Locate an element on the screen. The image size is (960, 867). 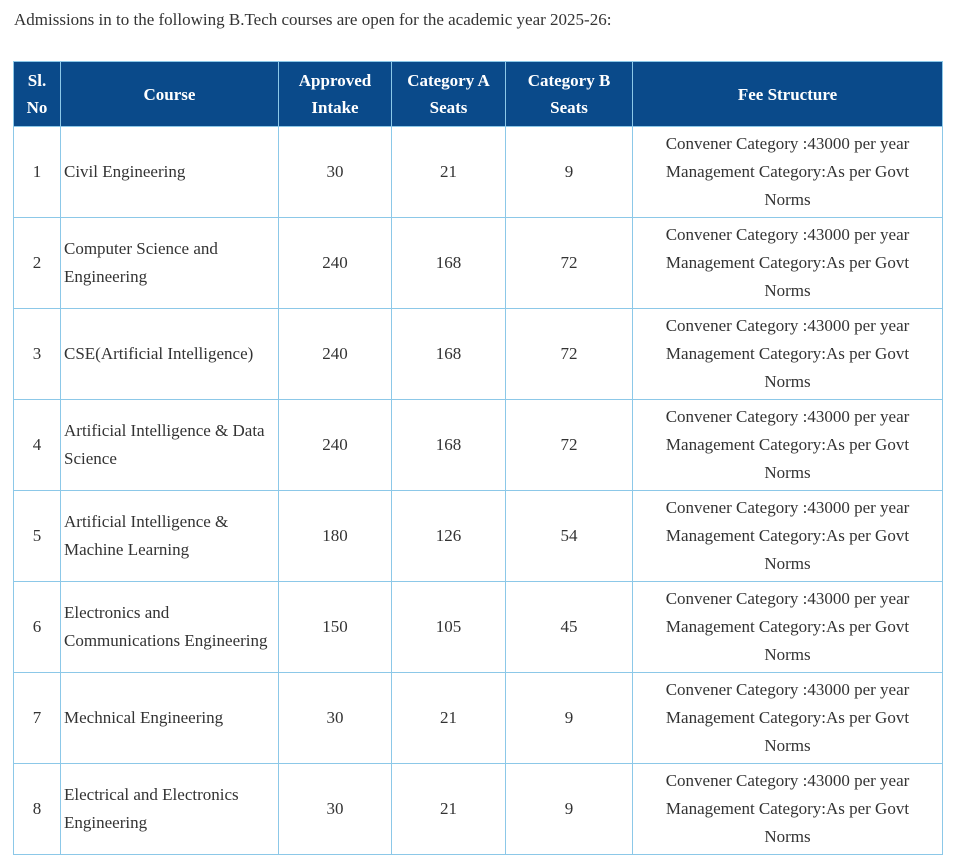
row-sl-no: 7 is located at coordinates (37, 718).